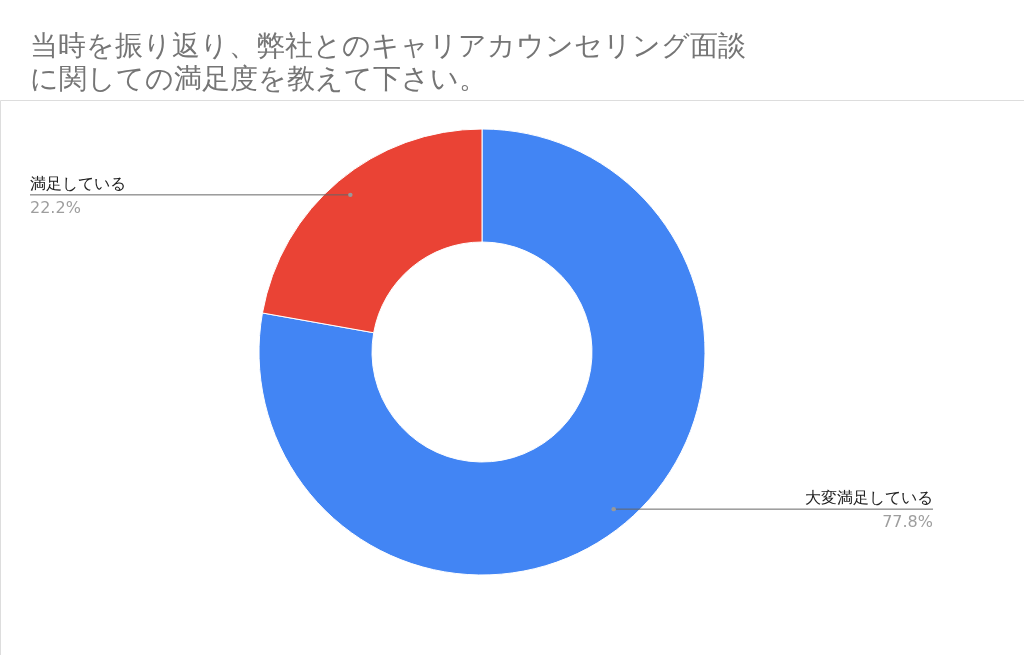 The width and height of the screenshot is (1024, 655). I want to click on slice-label: 満足している, so click(78, 183).